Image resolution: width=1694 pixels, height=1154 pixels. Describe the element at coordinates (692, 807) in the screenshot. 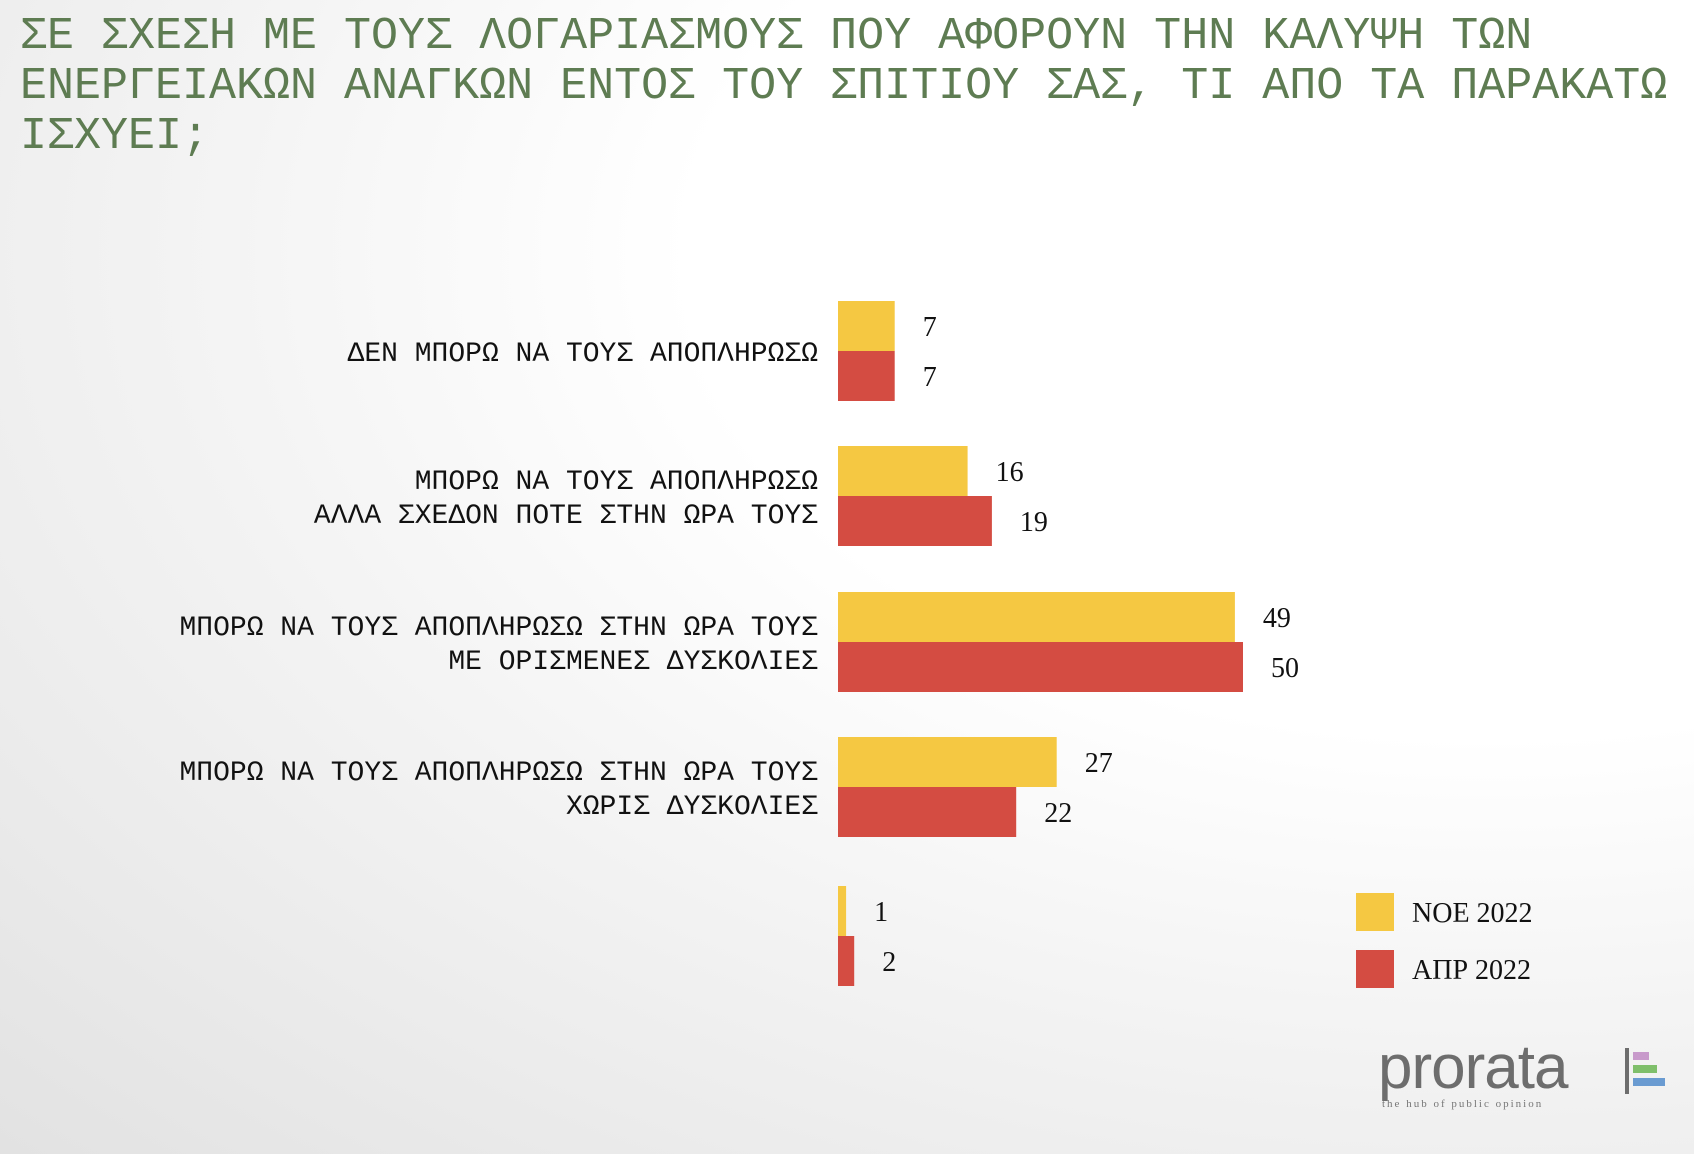

I see `category-label: ΧΩΡΙΣ ΔΥΣΚΟΛΙΕΣ` at that location.